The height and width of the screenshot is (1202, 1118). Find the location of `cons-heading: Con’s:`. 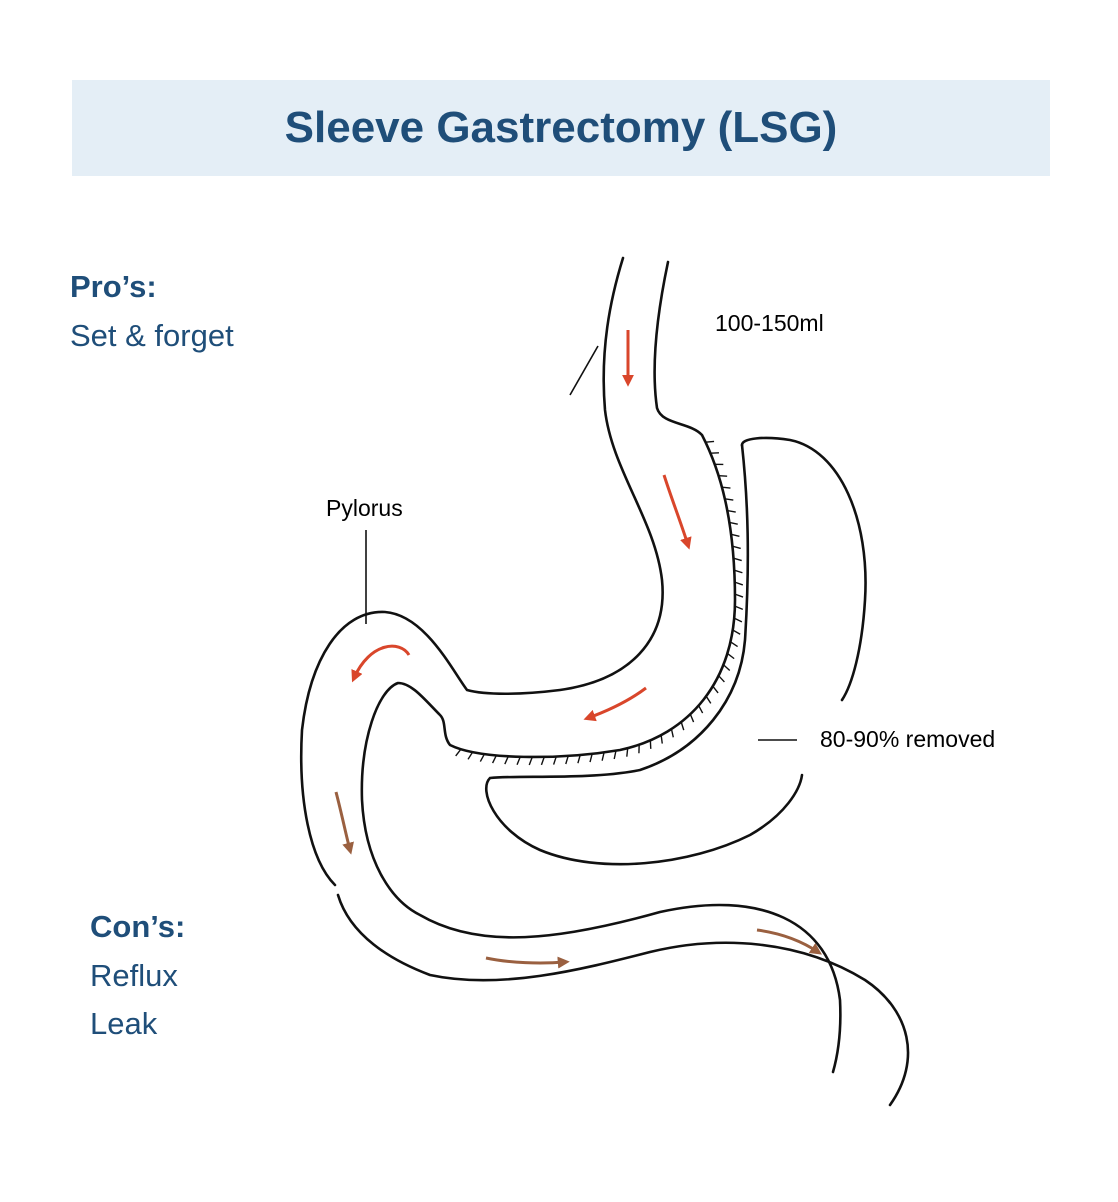

cons-heading: Con’s: is located at coordinates (138, 926).